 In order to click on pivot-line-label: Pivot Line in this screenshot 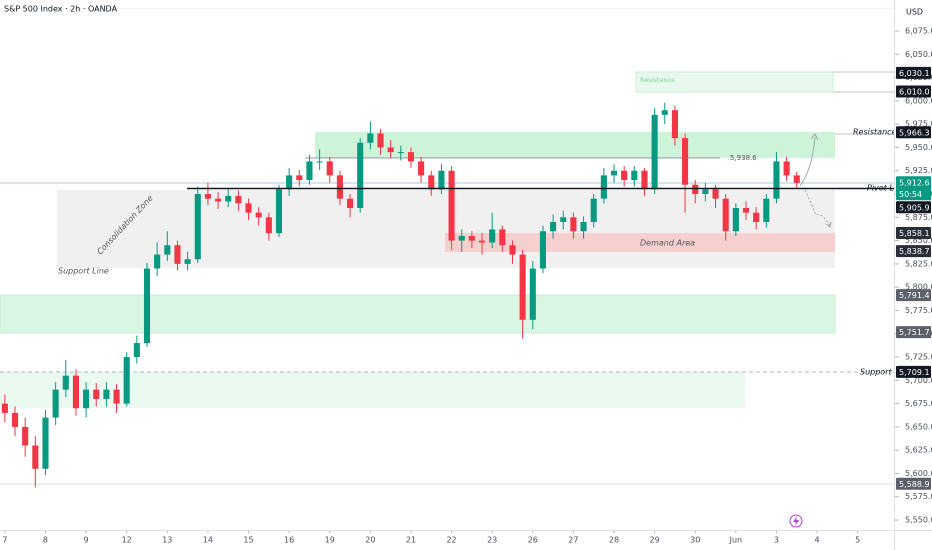, I will do `click(886, 188)`.